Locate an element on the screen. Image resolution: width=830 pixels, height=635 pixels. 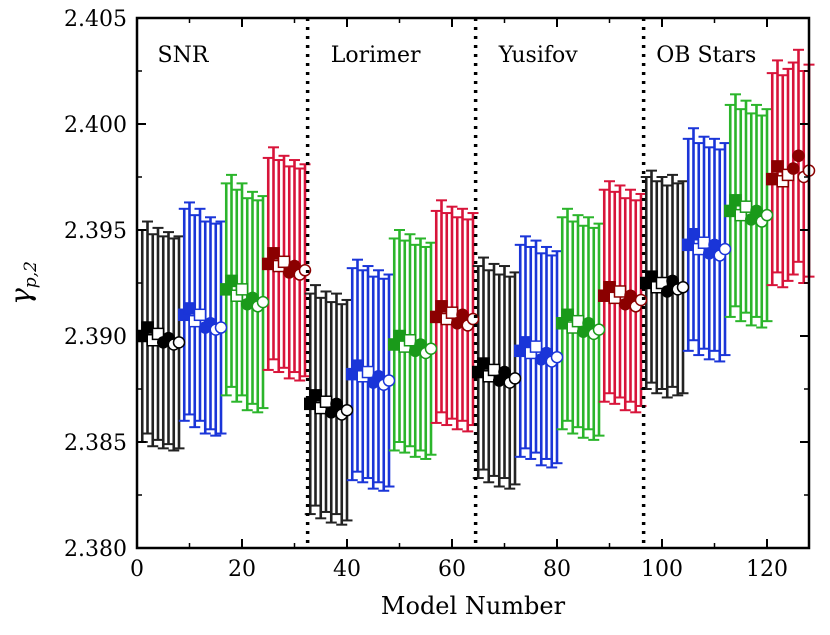
region-label: OB Stars is located at coordinates (706, 55).